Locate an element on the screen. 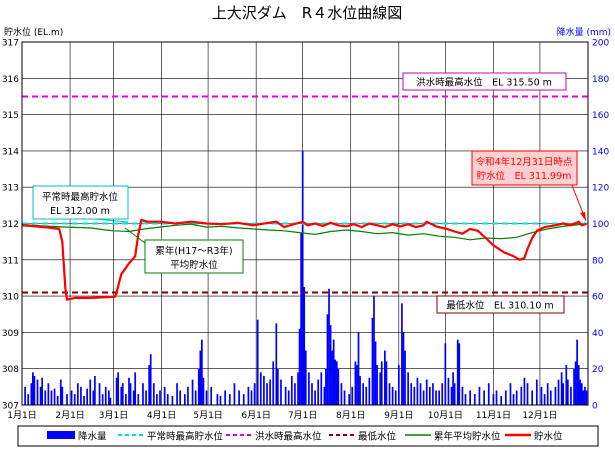 Image resolution: width=615 pixels, height=451 pixels. y-left-tick-label: 307 is located at coordinates (10, 407).